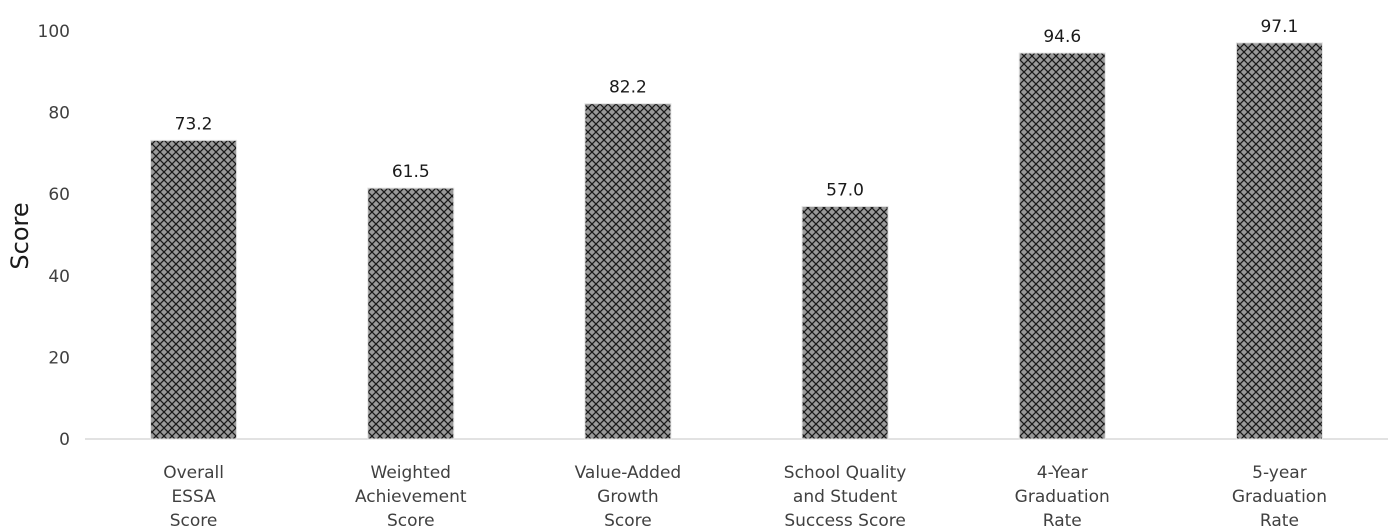 The width and height of the screenshot is (1394, 532). I want to click on y-tick-label: 20, so click(59, 358).